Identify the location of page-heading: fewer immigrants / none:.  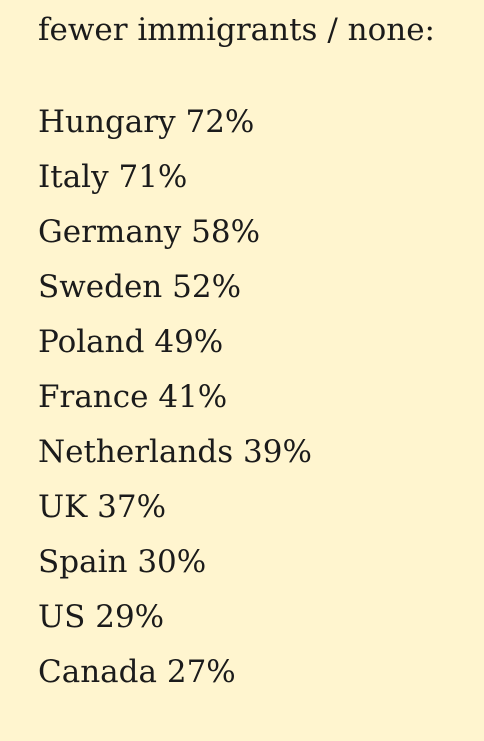
(237, 30).